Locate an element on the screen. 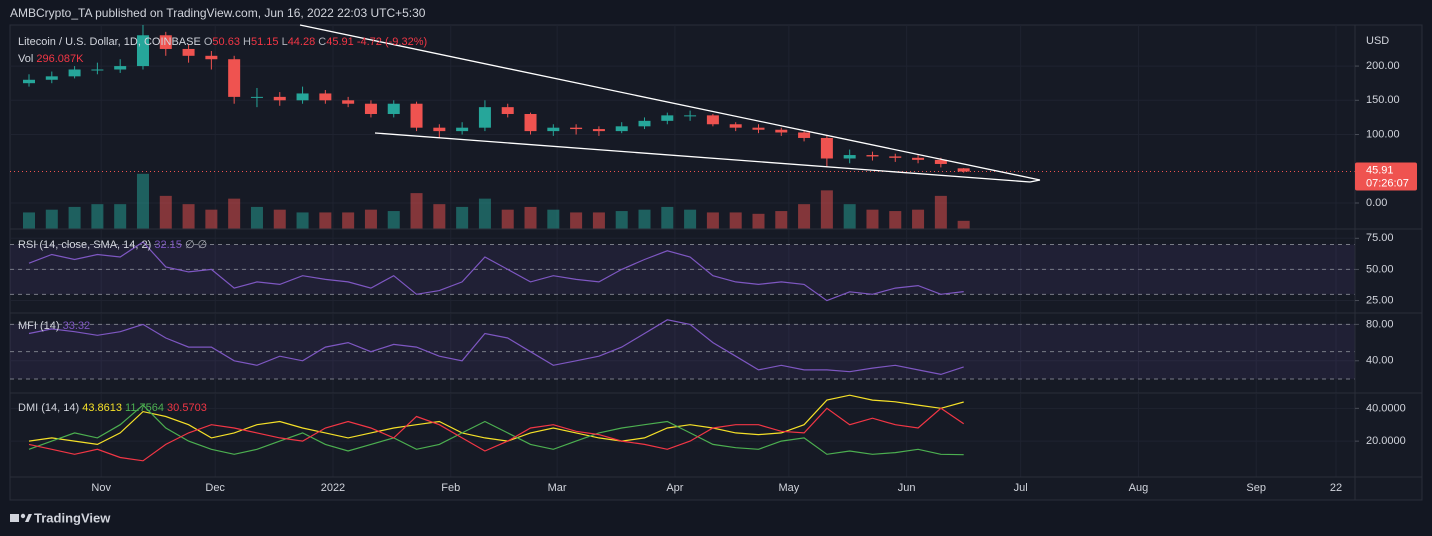 Image resolution: width=1432 pixels, height=536 pixels. y-tick-label: 75.00 is located at coordinates (1380, 238).